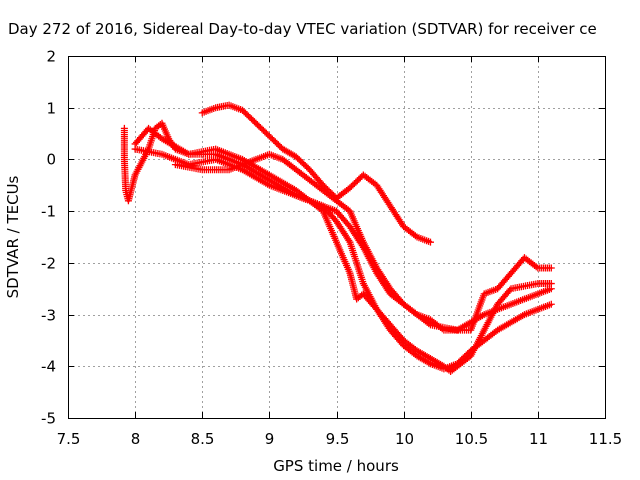 The width and height of the screenshot is (640, 480). What do you see at coordinates (51, 57) in the screenshot?
I see `y-tick-label: 2` at bounding box center [51, 57].